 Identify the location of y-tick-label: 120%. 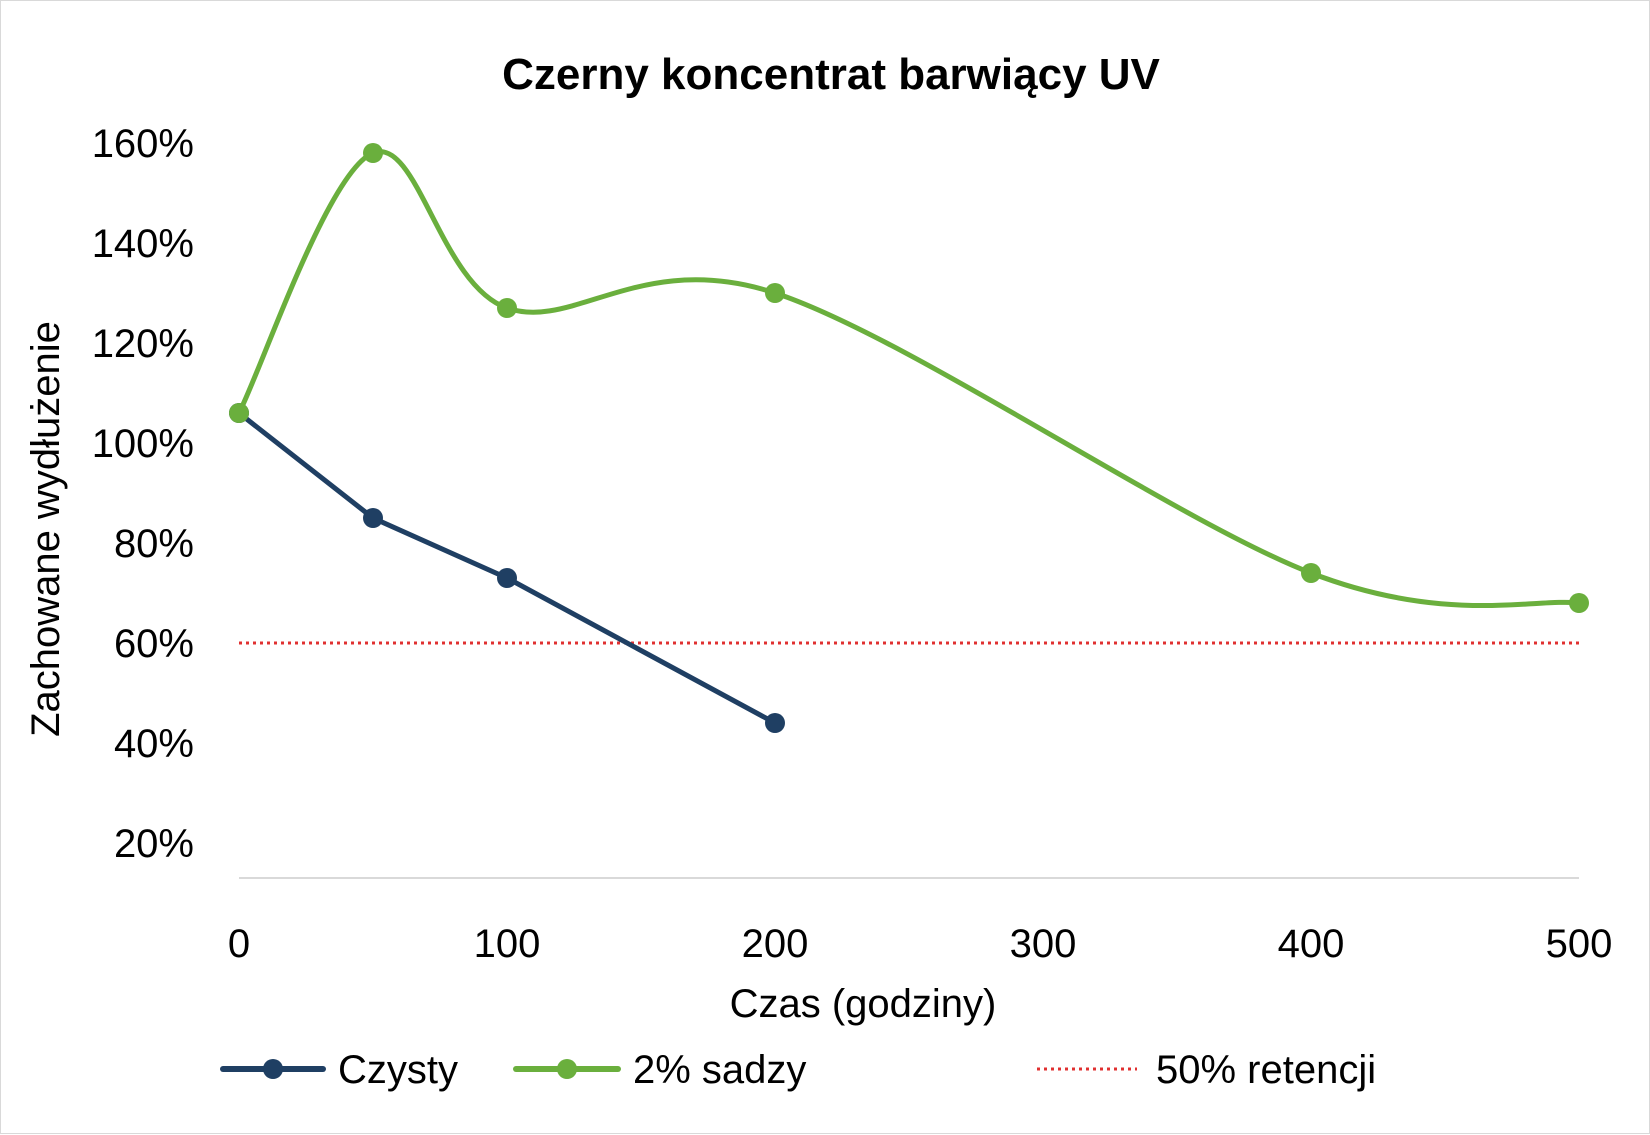
(143, 344).